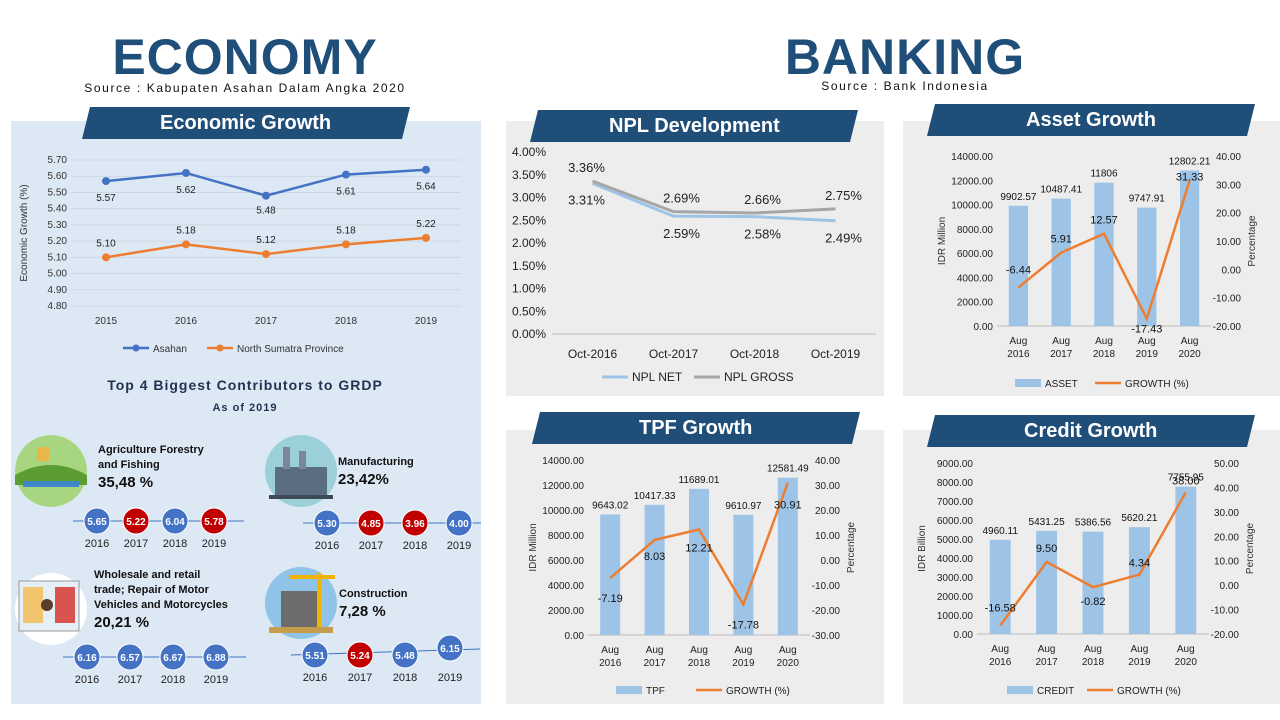  What do you see at coordinates (1018, 197) in the screenshot?
I see `bar-label: 9902.57` at bounding box center [1018, 197].